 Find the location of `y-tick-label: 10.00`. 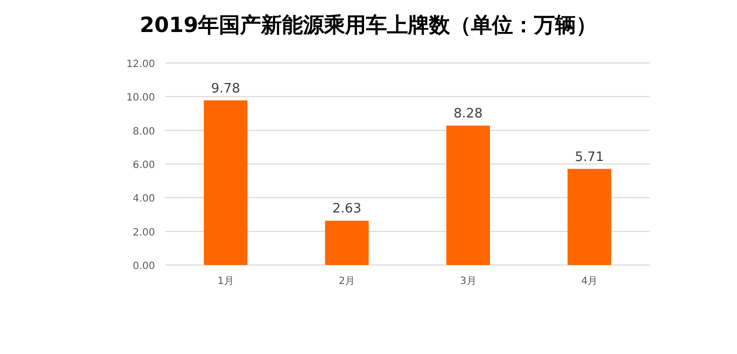

y-tick-label: 10.00 is located at coordinates (140, 98).